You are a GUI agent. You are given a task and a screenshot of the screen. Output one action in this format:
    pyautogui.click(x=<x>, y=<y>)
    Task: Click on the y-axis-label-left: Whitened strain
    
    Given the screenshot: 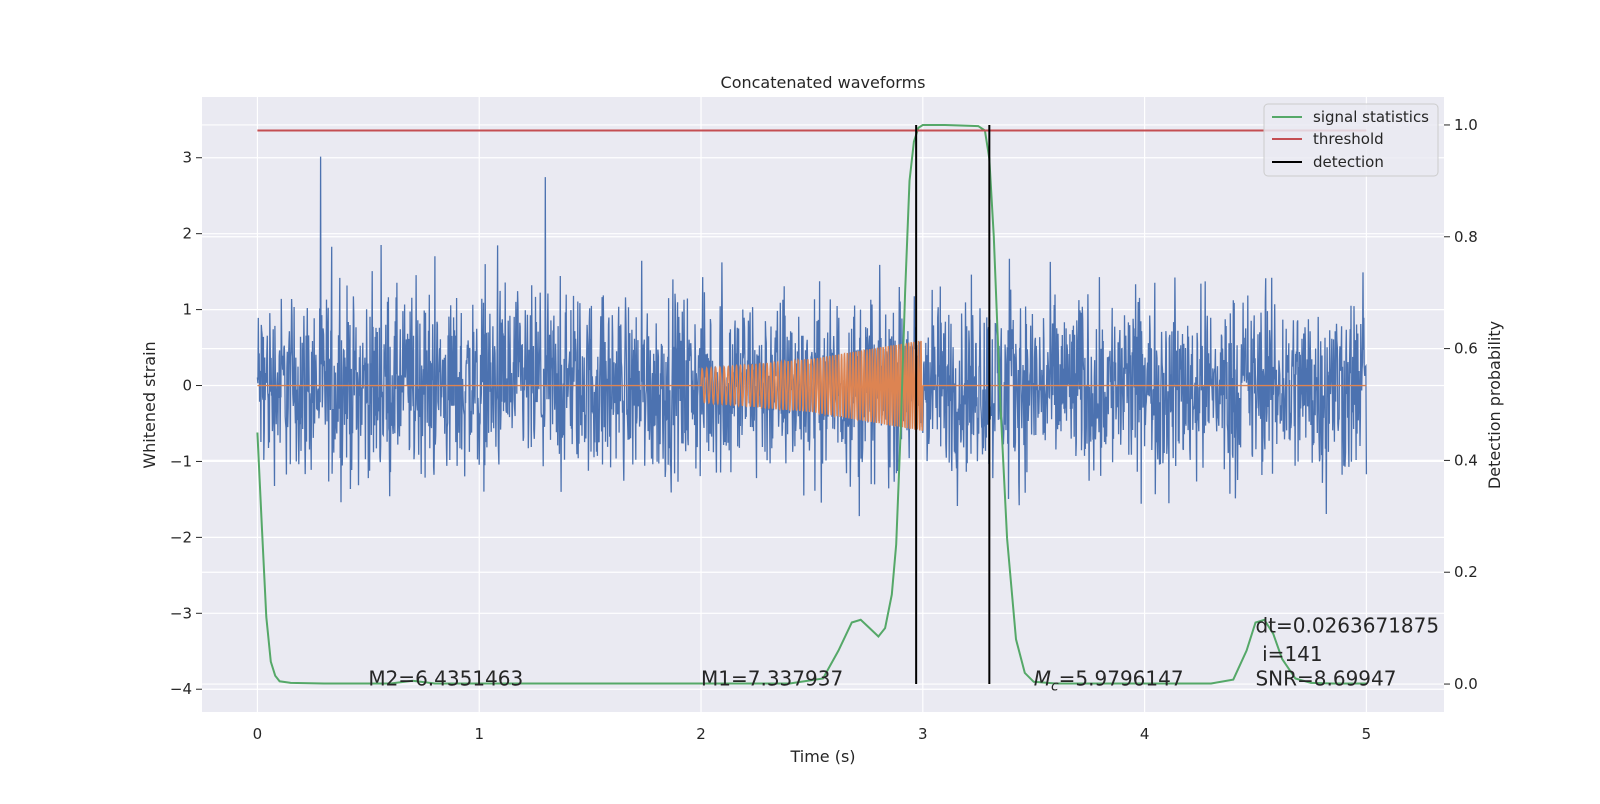 What is the action you would take?
    pyautogui.click(x=149, y=404)
    